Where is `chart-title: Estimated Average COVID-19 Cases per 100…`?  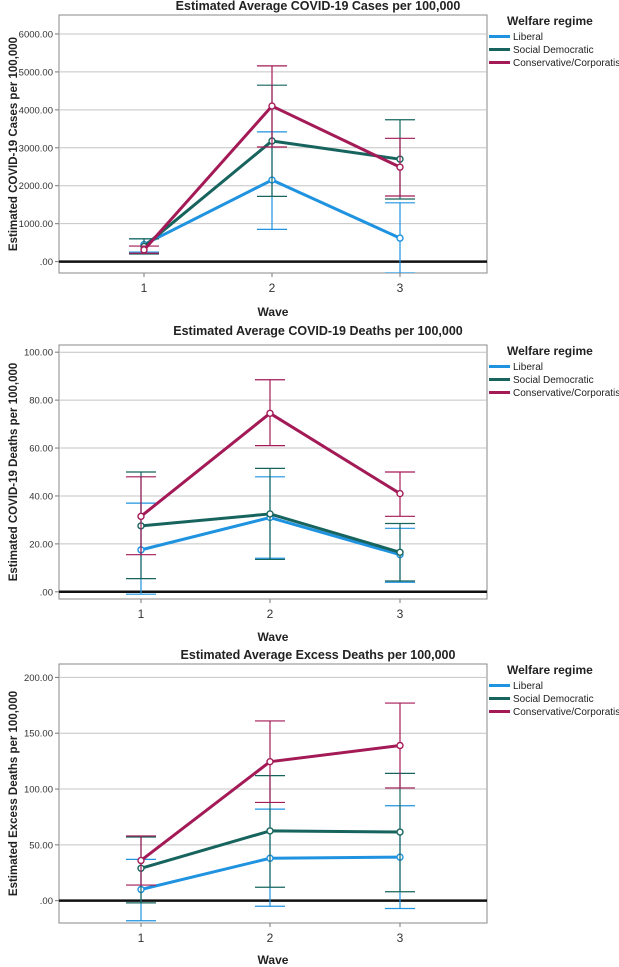 chart-title: Estimated Average COVID-19 Cases per 100… is located at coordinates (318, 6).